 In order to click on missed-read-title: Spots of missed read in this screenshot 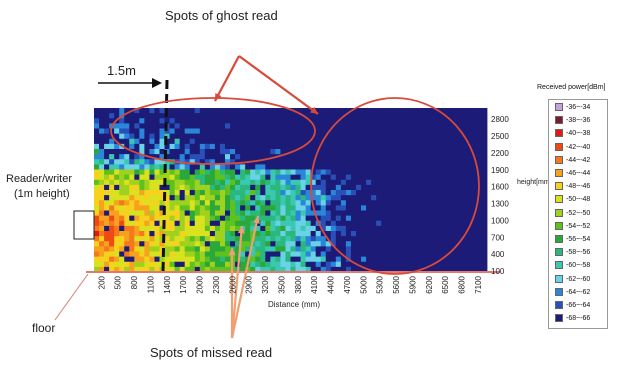, I will do `click(211, 352)`.